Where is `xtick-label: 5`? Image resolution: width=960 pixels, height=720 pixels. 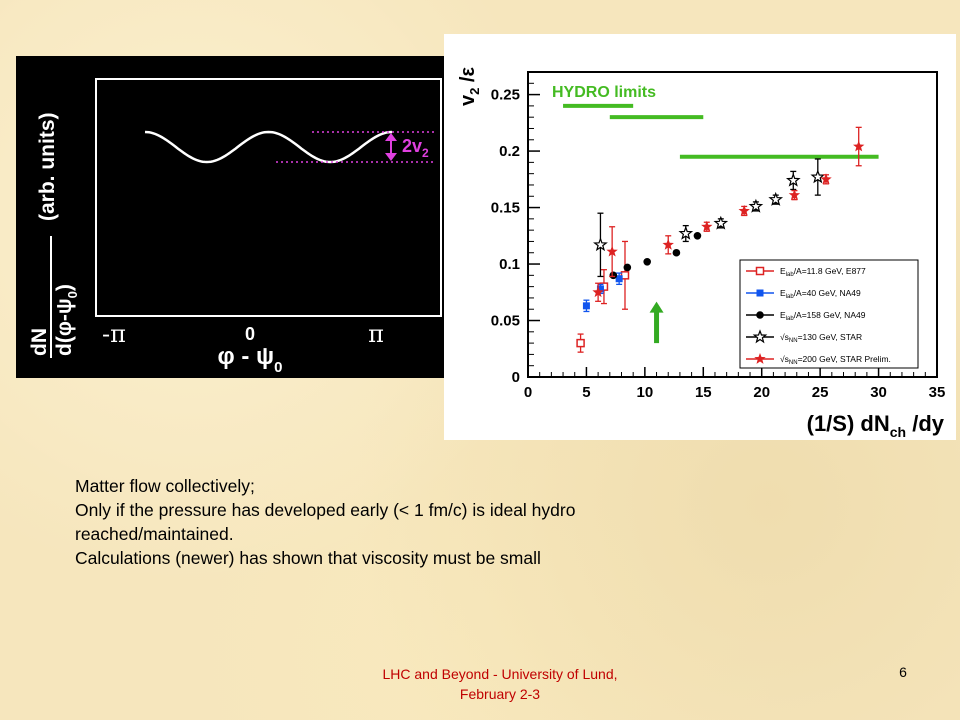 xtick-label: 5 is located at coordinates (586, 392).